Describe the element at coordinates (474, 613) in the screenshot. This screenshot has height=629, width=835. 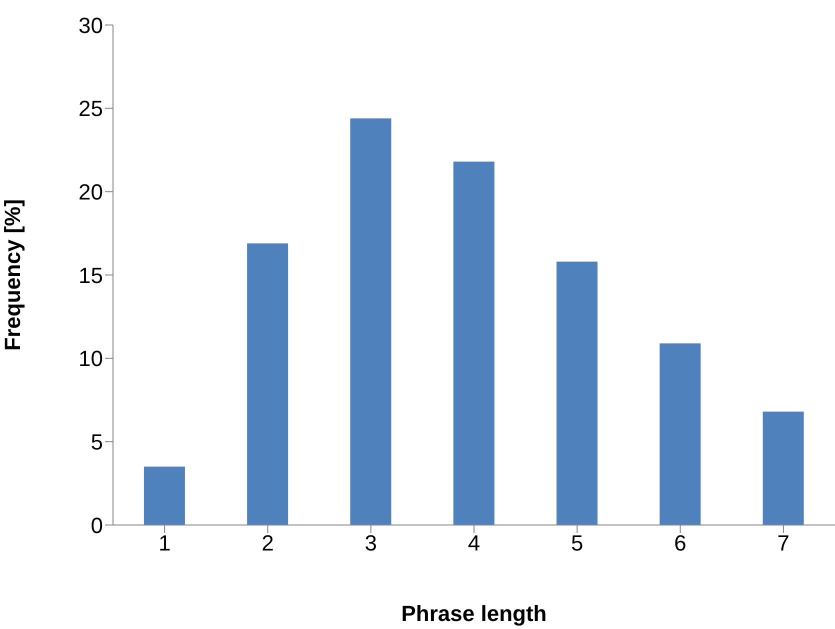
I see `x-axis-title: Phrase length` at that location.